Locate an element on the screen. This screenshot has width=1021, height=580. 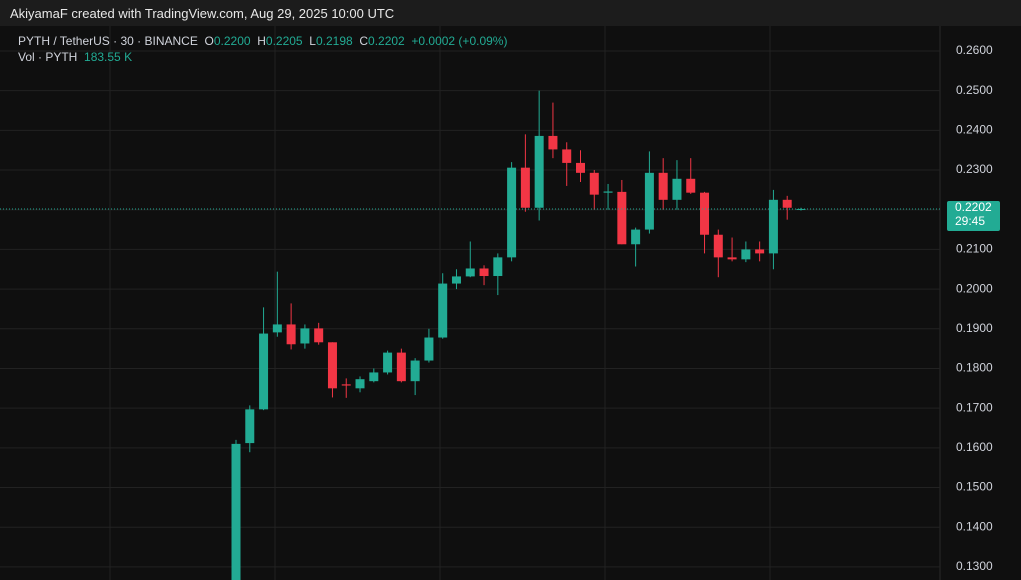
symbol: PYTH / TetherUS · 30 · BINANCE is located at coordinates (108, 41).